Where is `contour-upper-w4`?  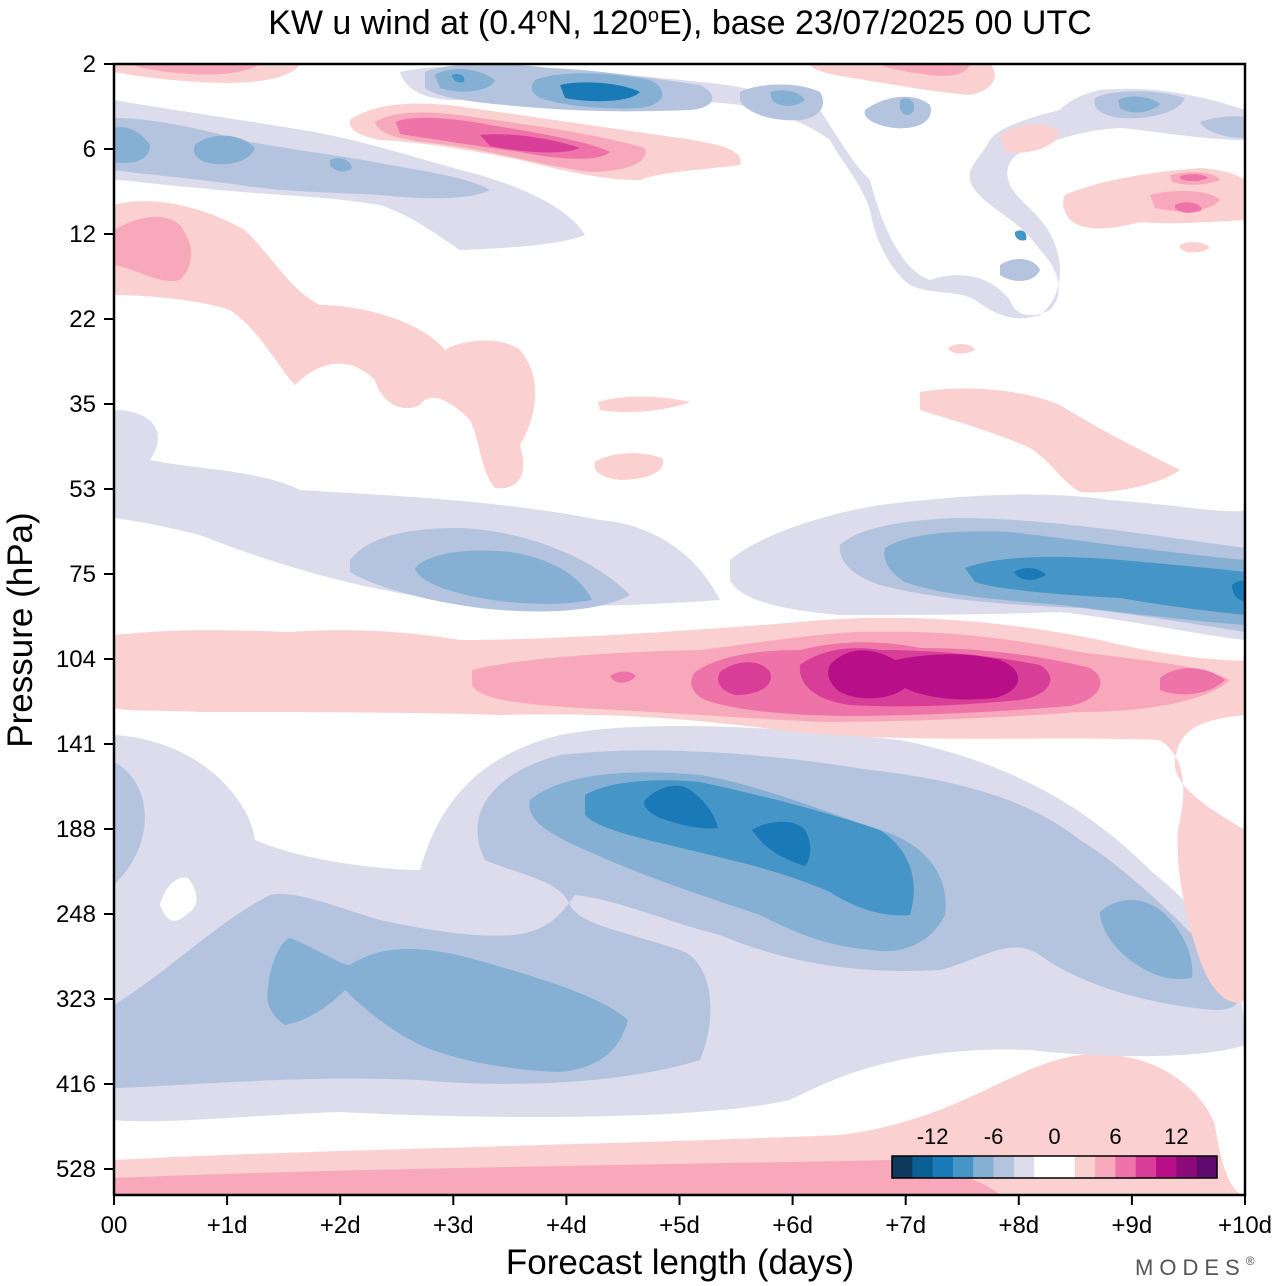
contour-upper-w4 is located at coordinates (530, 143).